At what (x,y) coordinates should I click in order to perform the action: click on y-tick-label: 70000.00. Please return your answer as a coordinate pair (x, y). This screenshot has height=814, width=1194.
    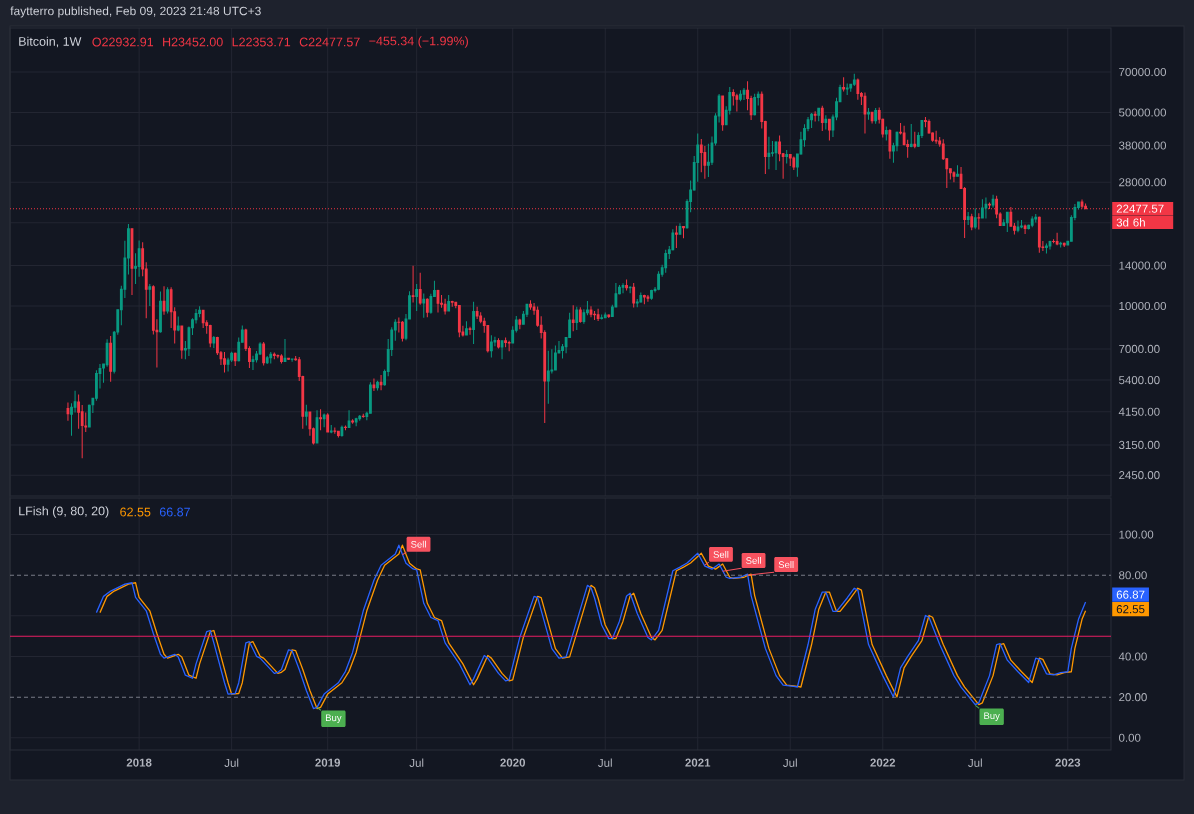
    Looking at the image, I should click on (1143, 72).